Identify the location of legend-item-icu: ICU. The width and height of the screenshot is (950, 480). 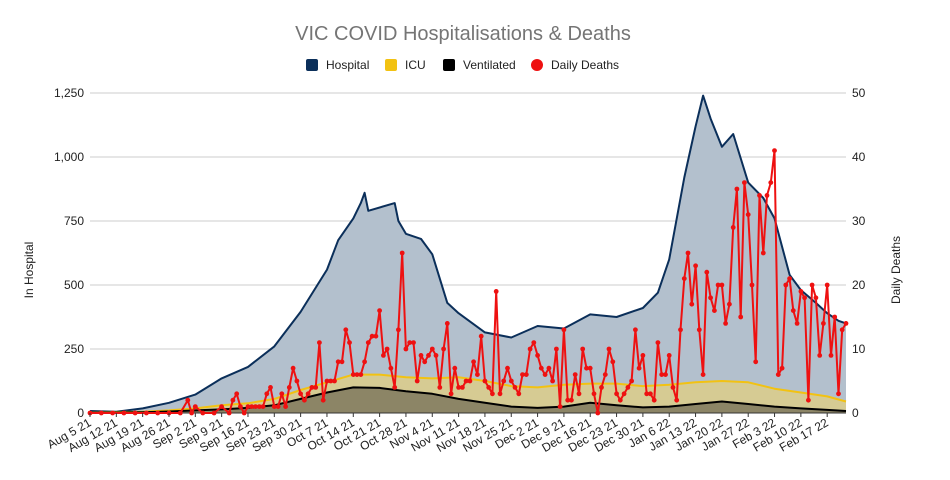
(405, 65).